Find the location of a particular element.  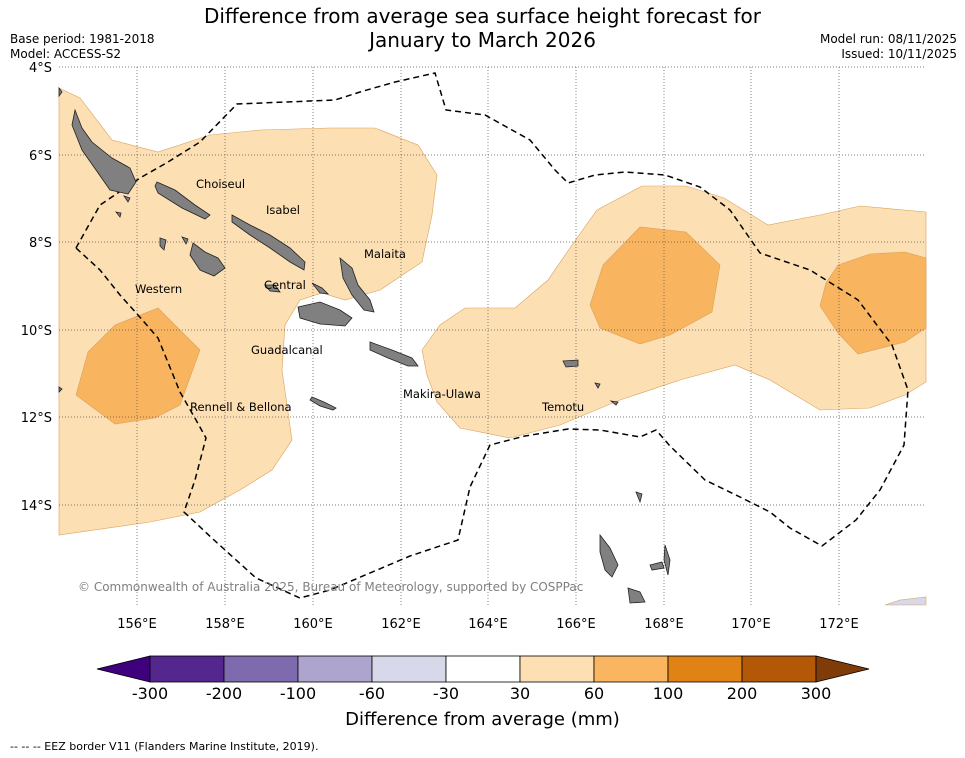

island-malaita is located at coordinates (357, 285).